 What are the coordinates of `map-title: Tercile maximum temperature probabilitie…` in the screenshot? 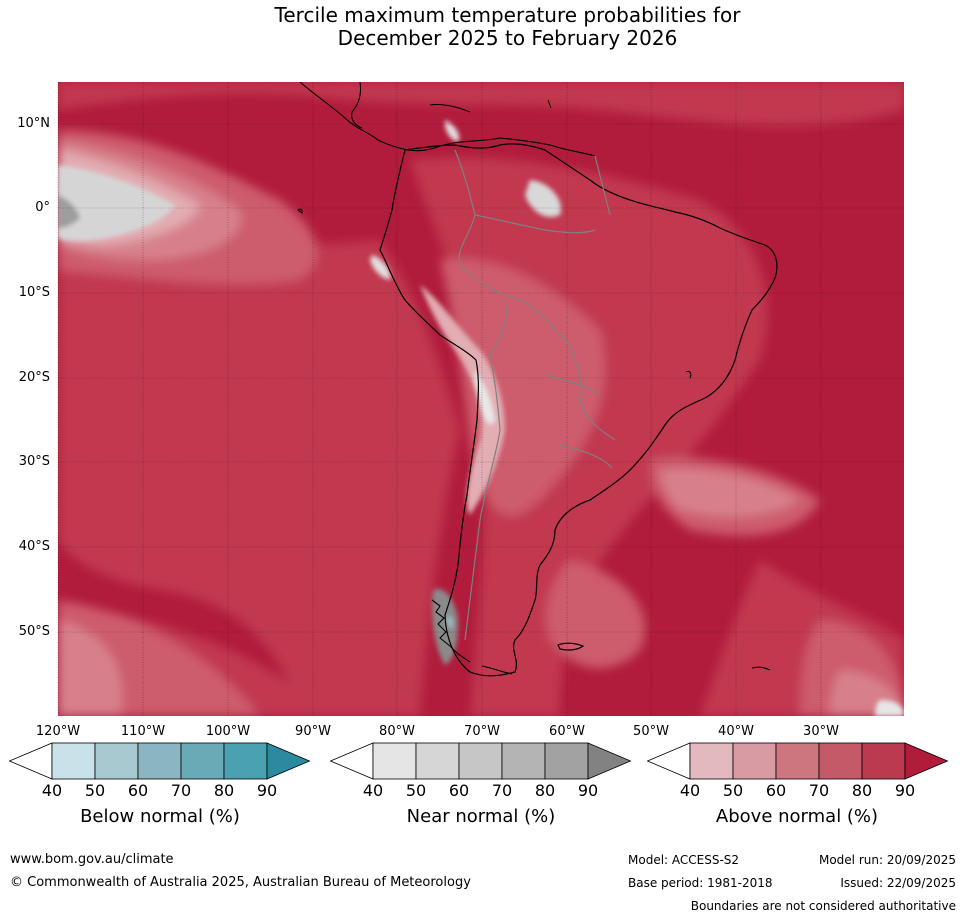 It's located at (482, 27).